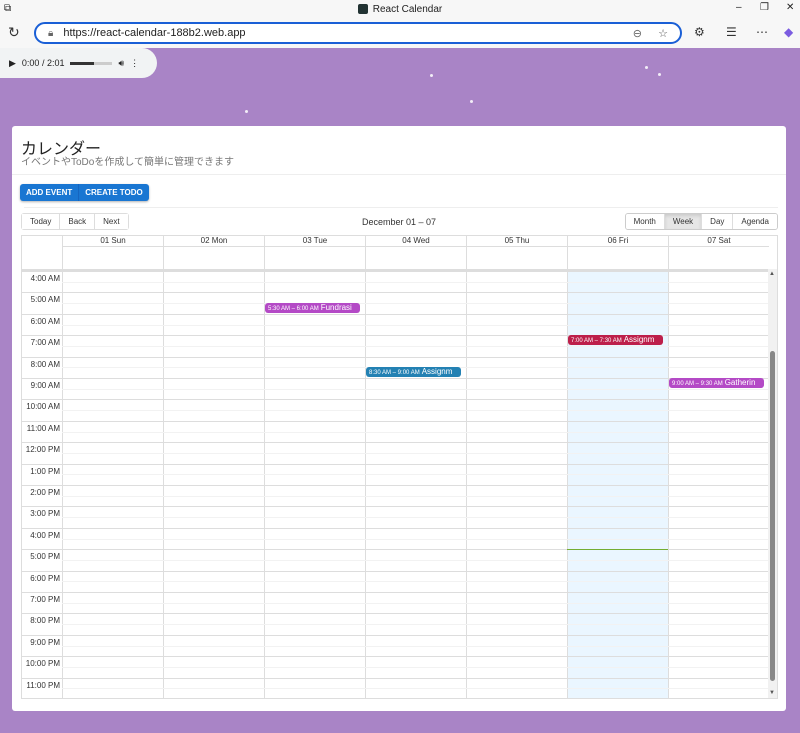 The height and width of the screenshot is (733, 800). Describe the element at coordinates (42, 664) in the screenshot. I see `time-label: 10:00 PM` at that location.